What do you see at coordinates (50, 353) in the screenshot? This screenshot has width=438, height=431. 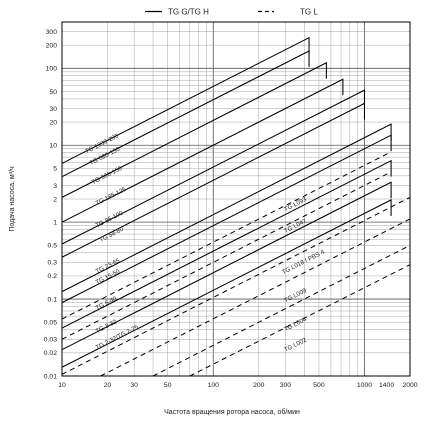 I see `y-tick-label: 0.02` at bounding box center [50, 353].